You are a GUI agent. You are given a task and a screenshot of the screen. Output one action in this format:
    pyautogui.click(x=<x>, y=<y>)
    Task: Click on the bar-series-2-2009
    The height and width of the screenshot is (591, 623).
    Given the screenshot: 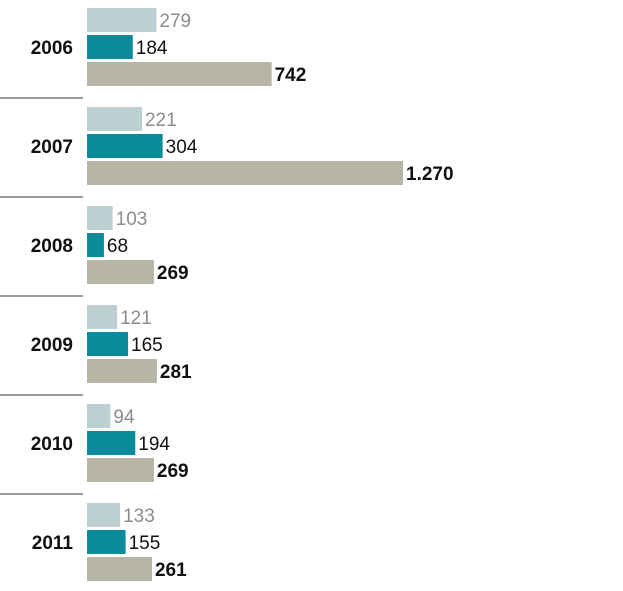 What is the action you would take?
    pyautogui.click(x=108, y=344)
    